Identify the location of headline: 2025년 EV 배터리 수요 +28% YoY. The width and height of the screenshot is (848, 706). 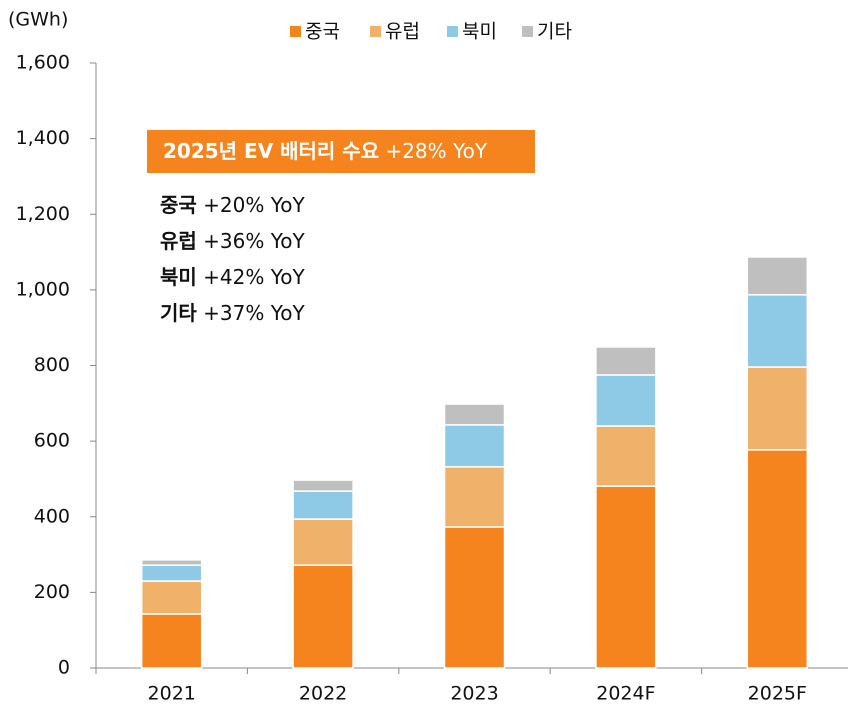
(325, 151).